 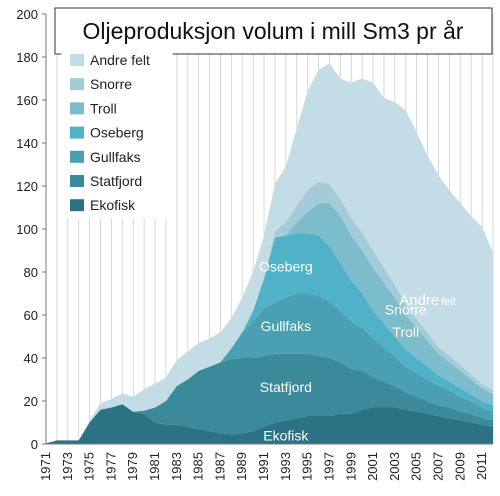 I want to click on x-tick-label: 1993, so click(x=285, y=466).